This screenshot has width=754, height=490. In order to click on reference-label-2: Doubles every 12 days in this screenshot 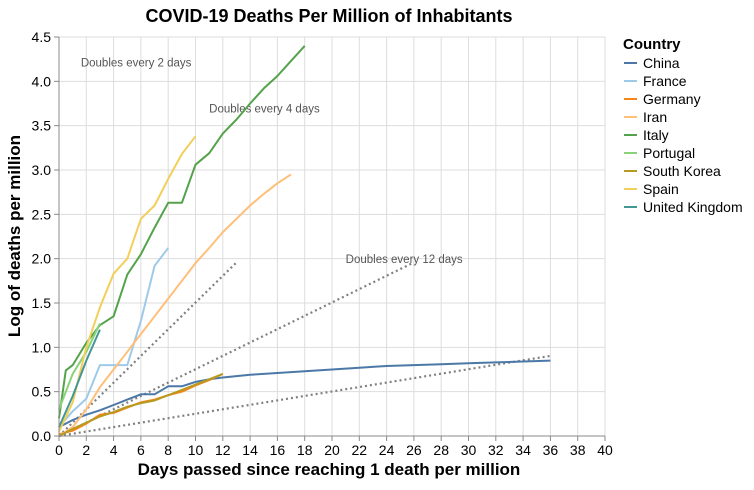, I will do `click(404, 260)`.